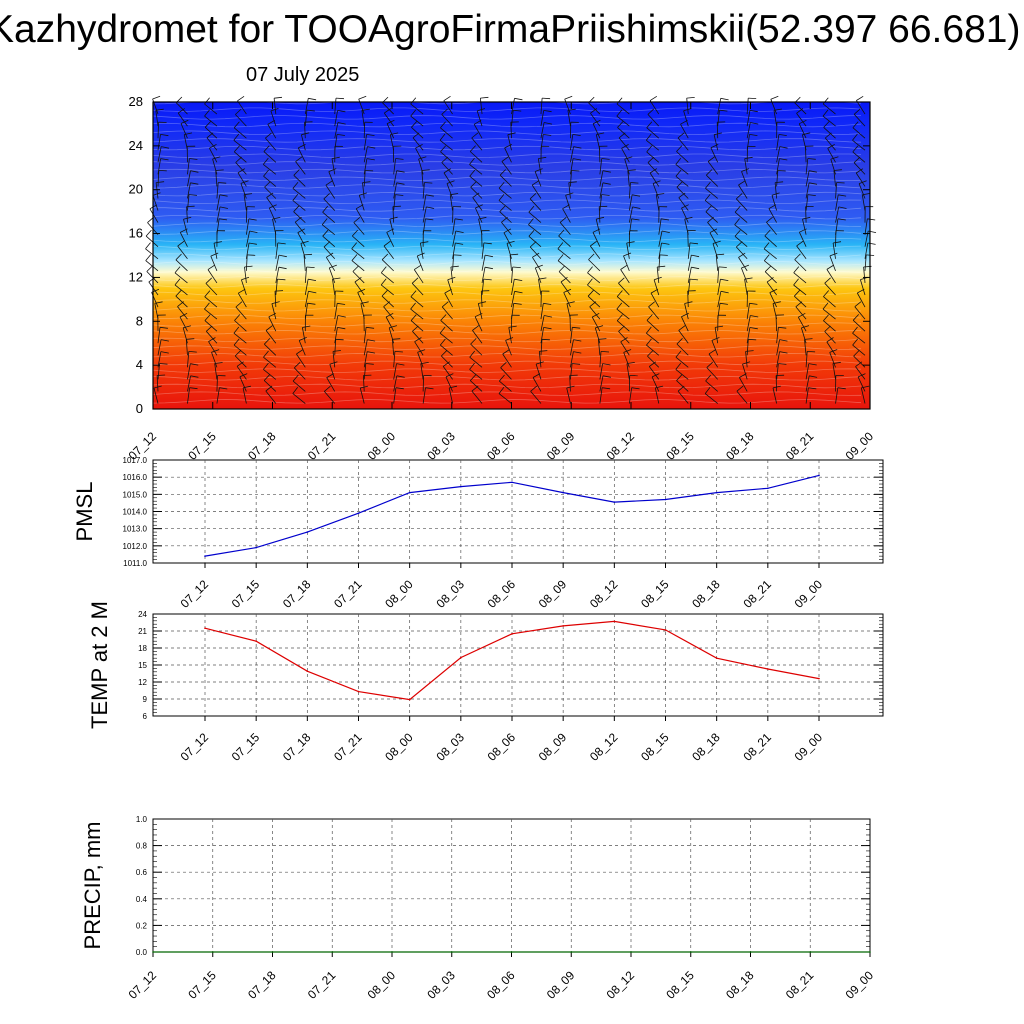  What do you see at coordinates (819, 678) in the screenshot?
I see `temp-data-point` at bounding box center [819, 678].